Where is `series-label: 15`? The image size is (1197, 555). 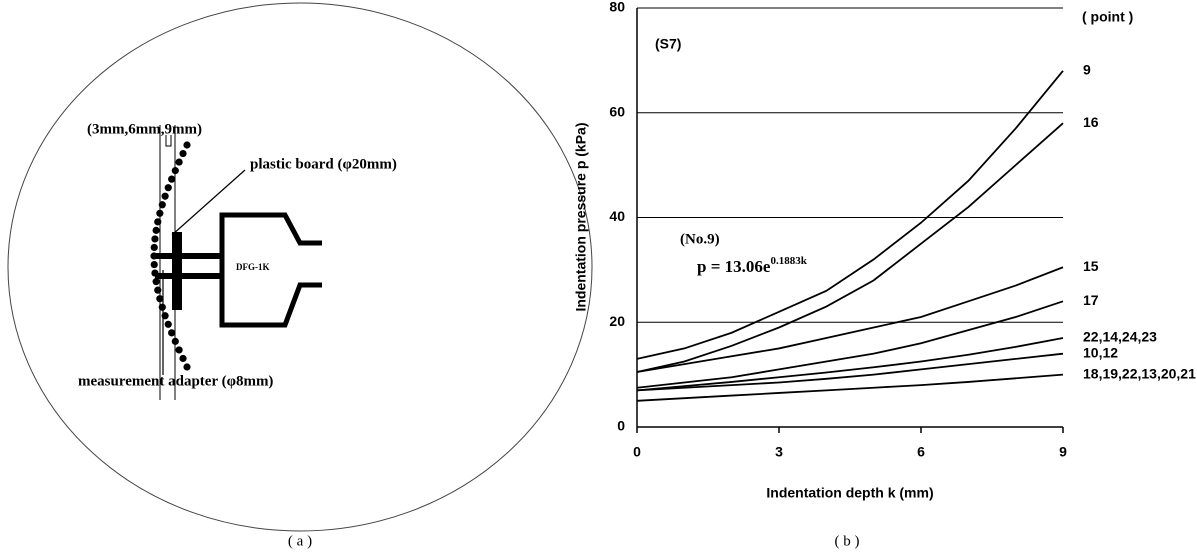
series-label: 15 is located at coordinates (1091, 266).